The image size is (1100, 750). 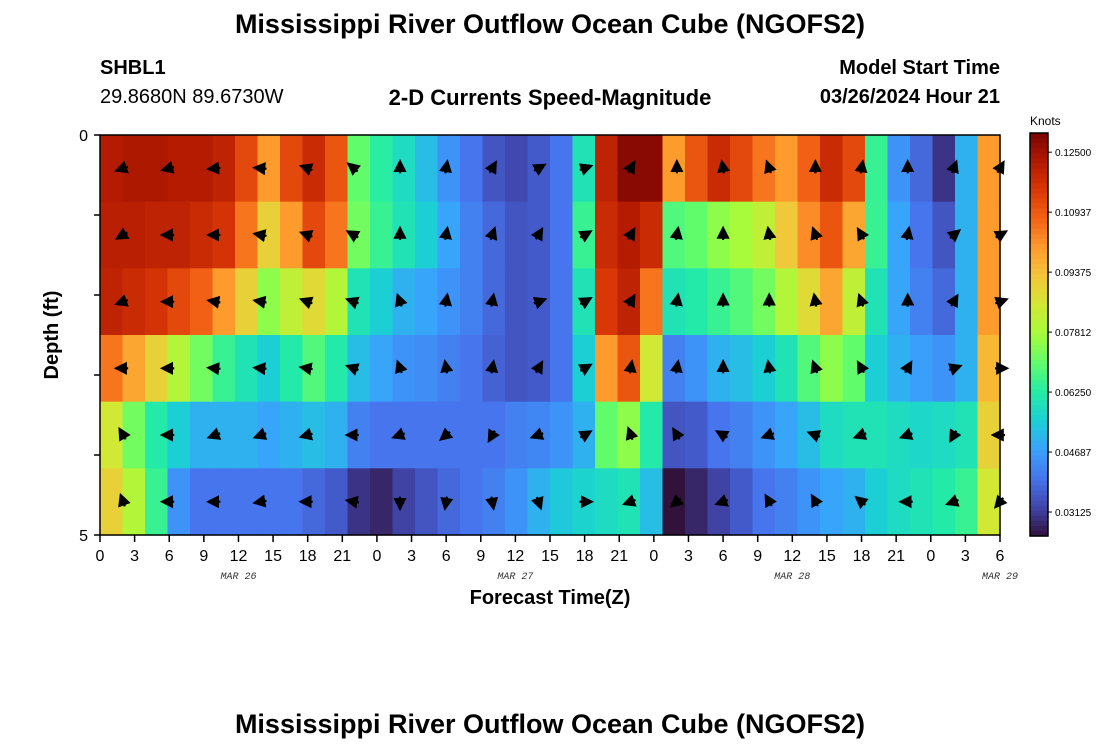 I want to click on date-label: MAR 28, so click(x=792, y=577).